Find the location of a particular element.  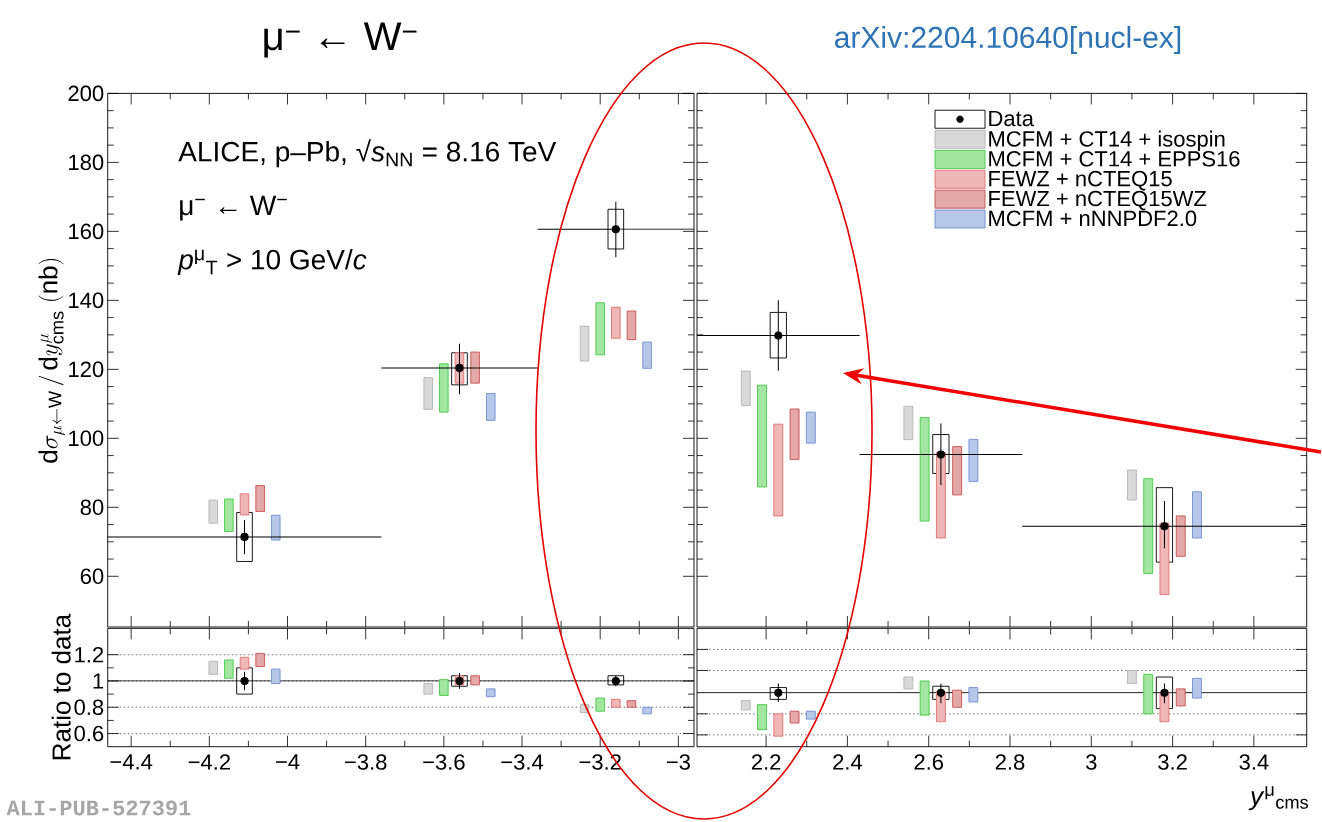

legend-label: MCFM + CT14 + EPPS16 is located at coordinates (1114, 159).